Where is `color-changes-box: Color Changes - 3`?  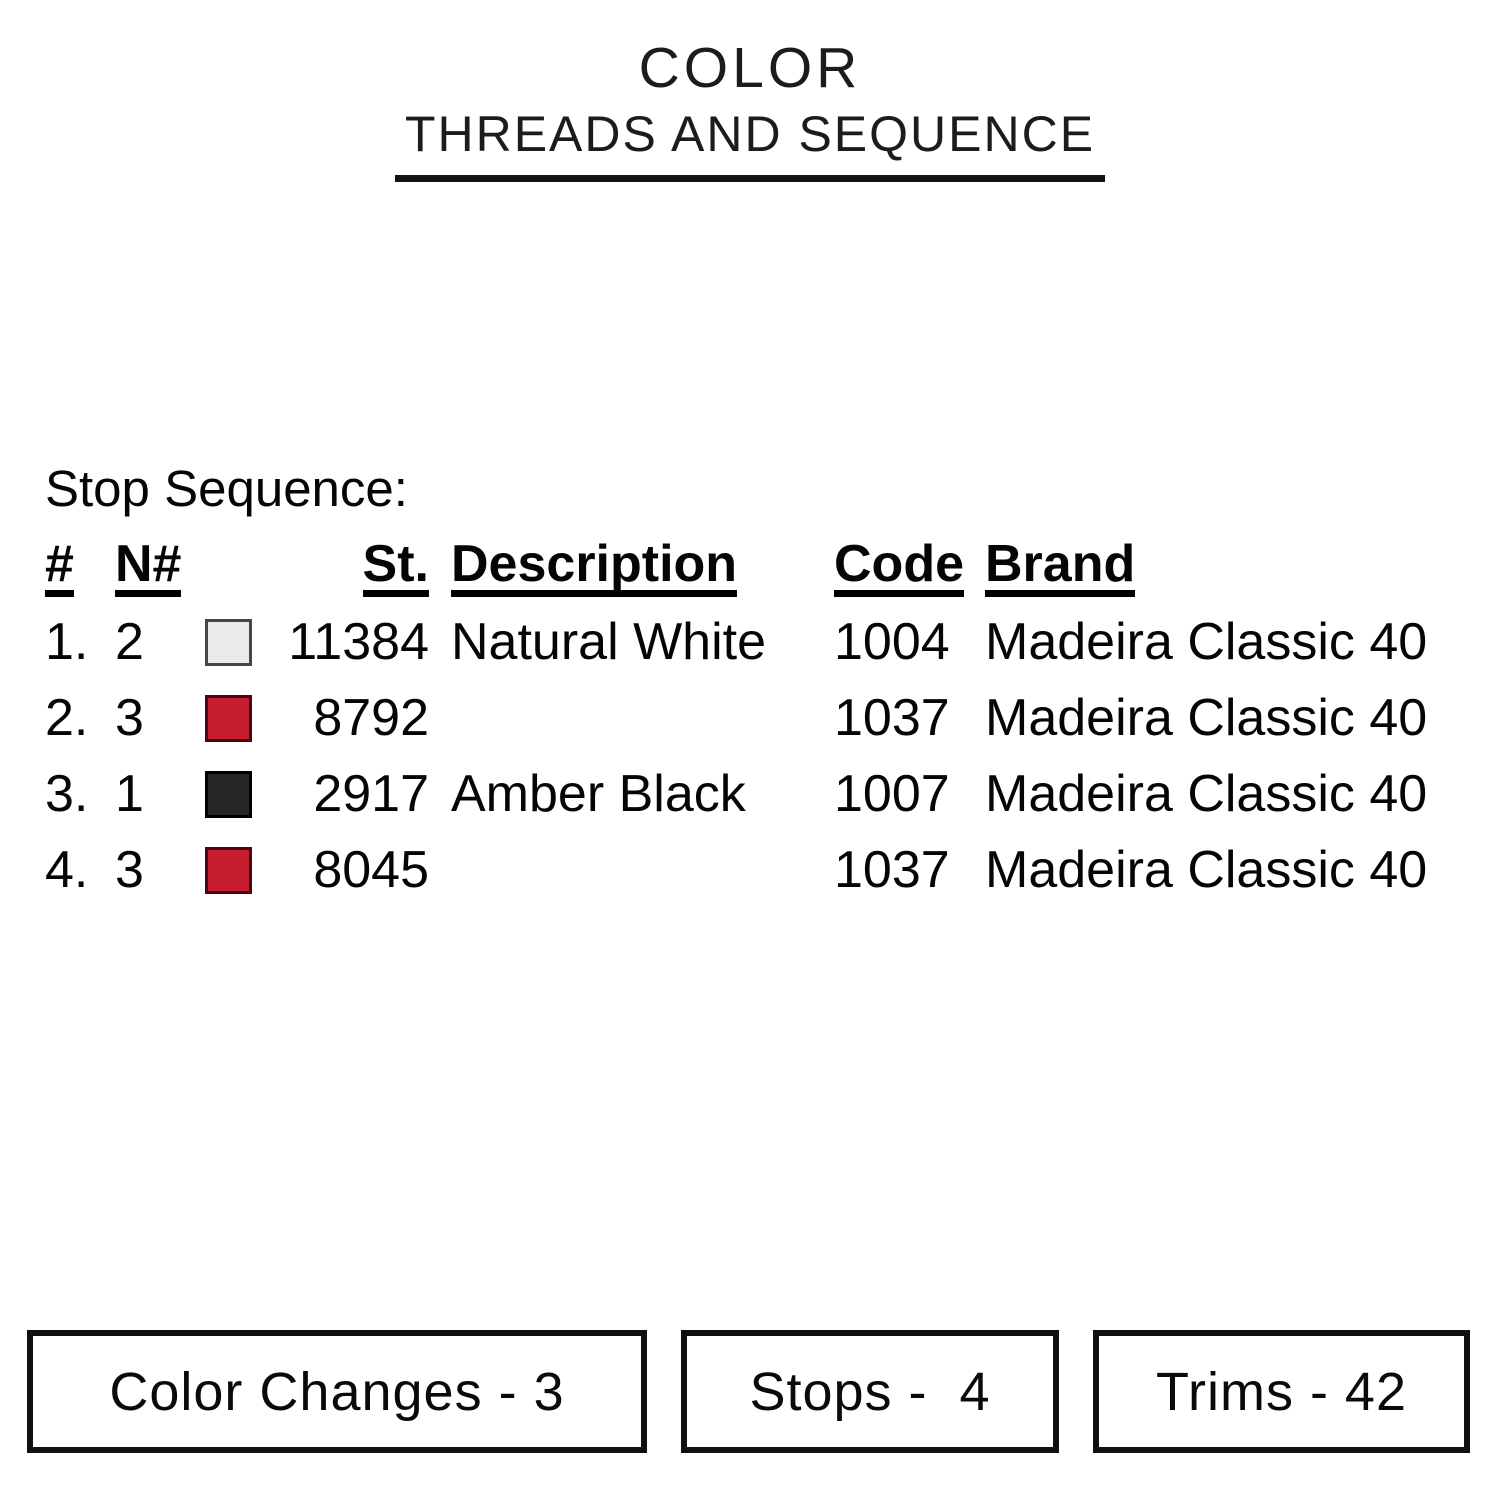 color-changes-box: Color Changes - 3 is located at coordinates (337, 1391).